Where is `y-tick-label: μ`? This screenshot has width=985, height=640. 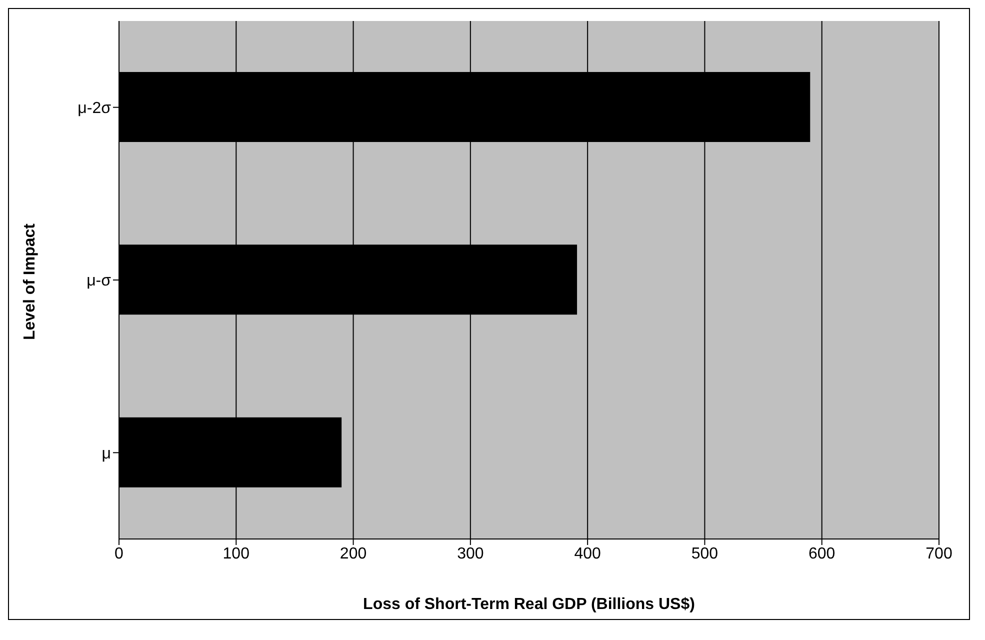 y-tick-label: μ is located at coordinates (106, 453).